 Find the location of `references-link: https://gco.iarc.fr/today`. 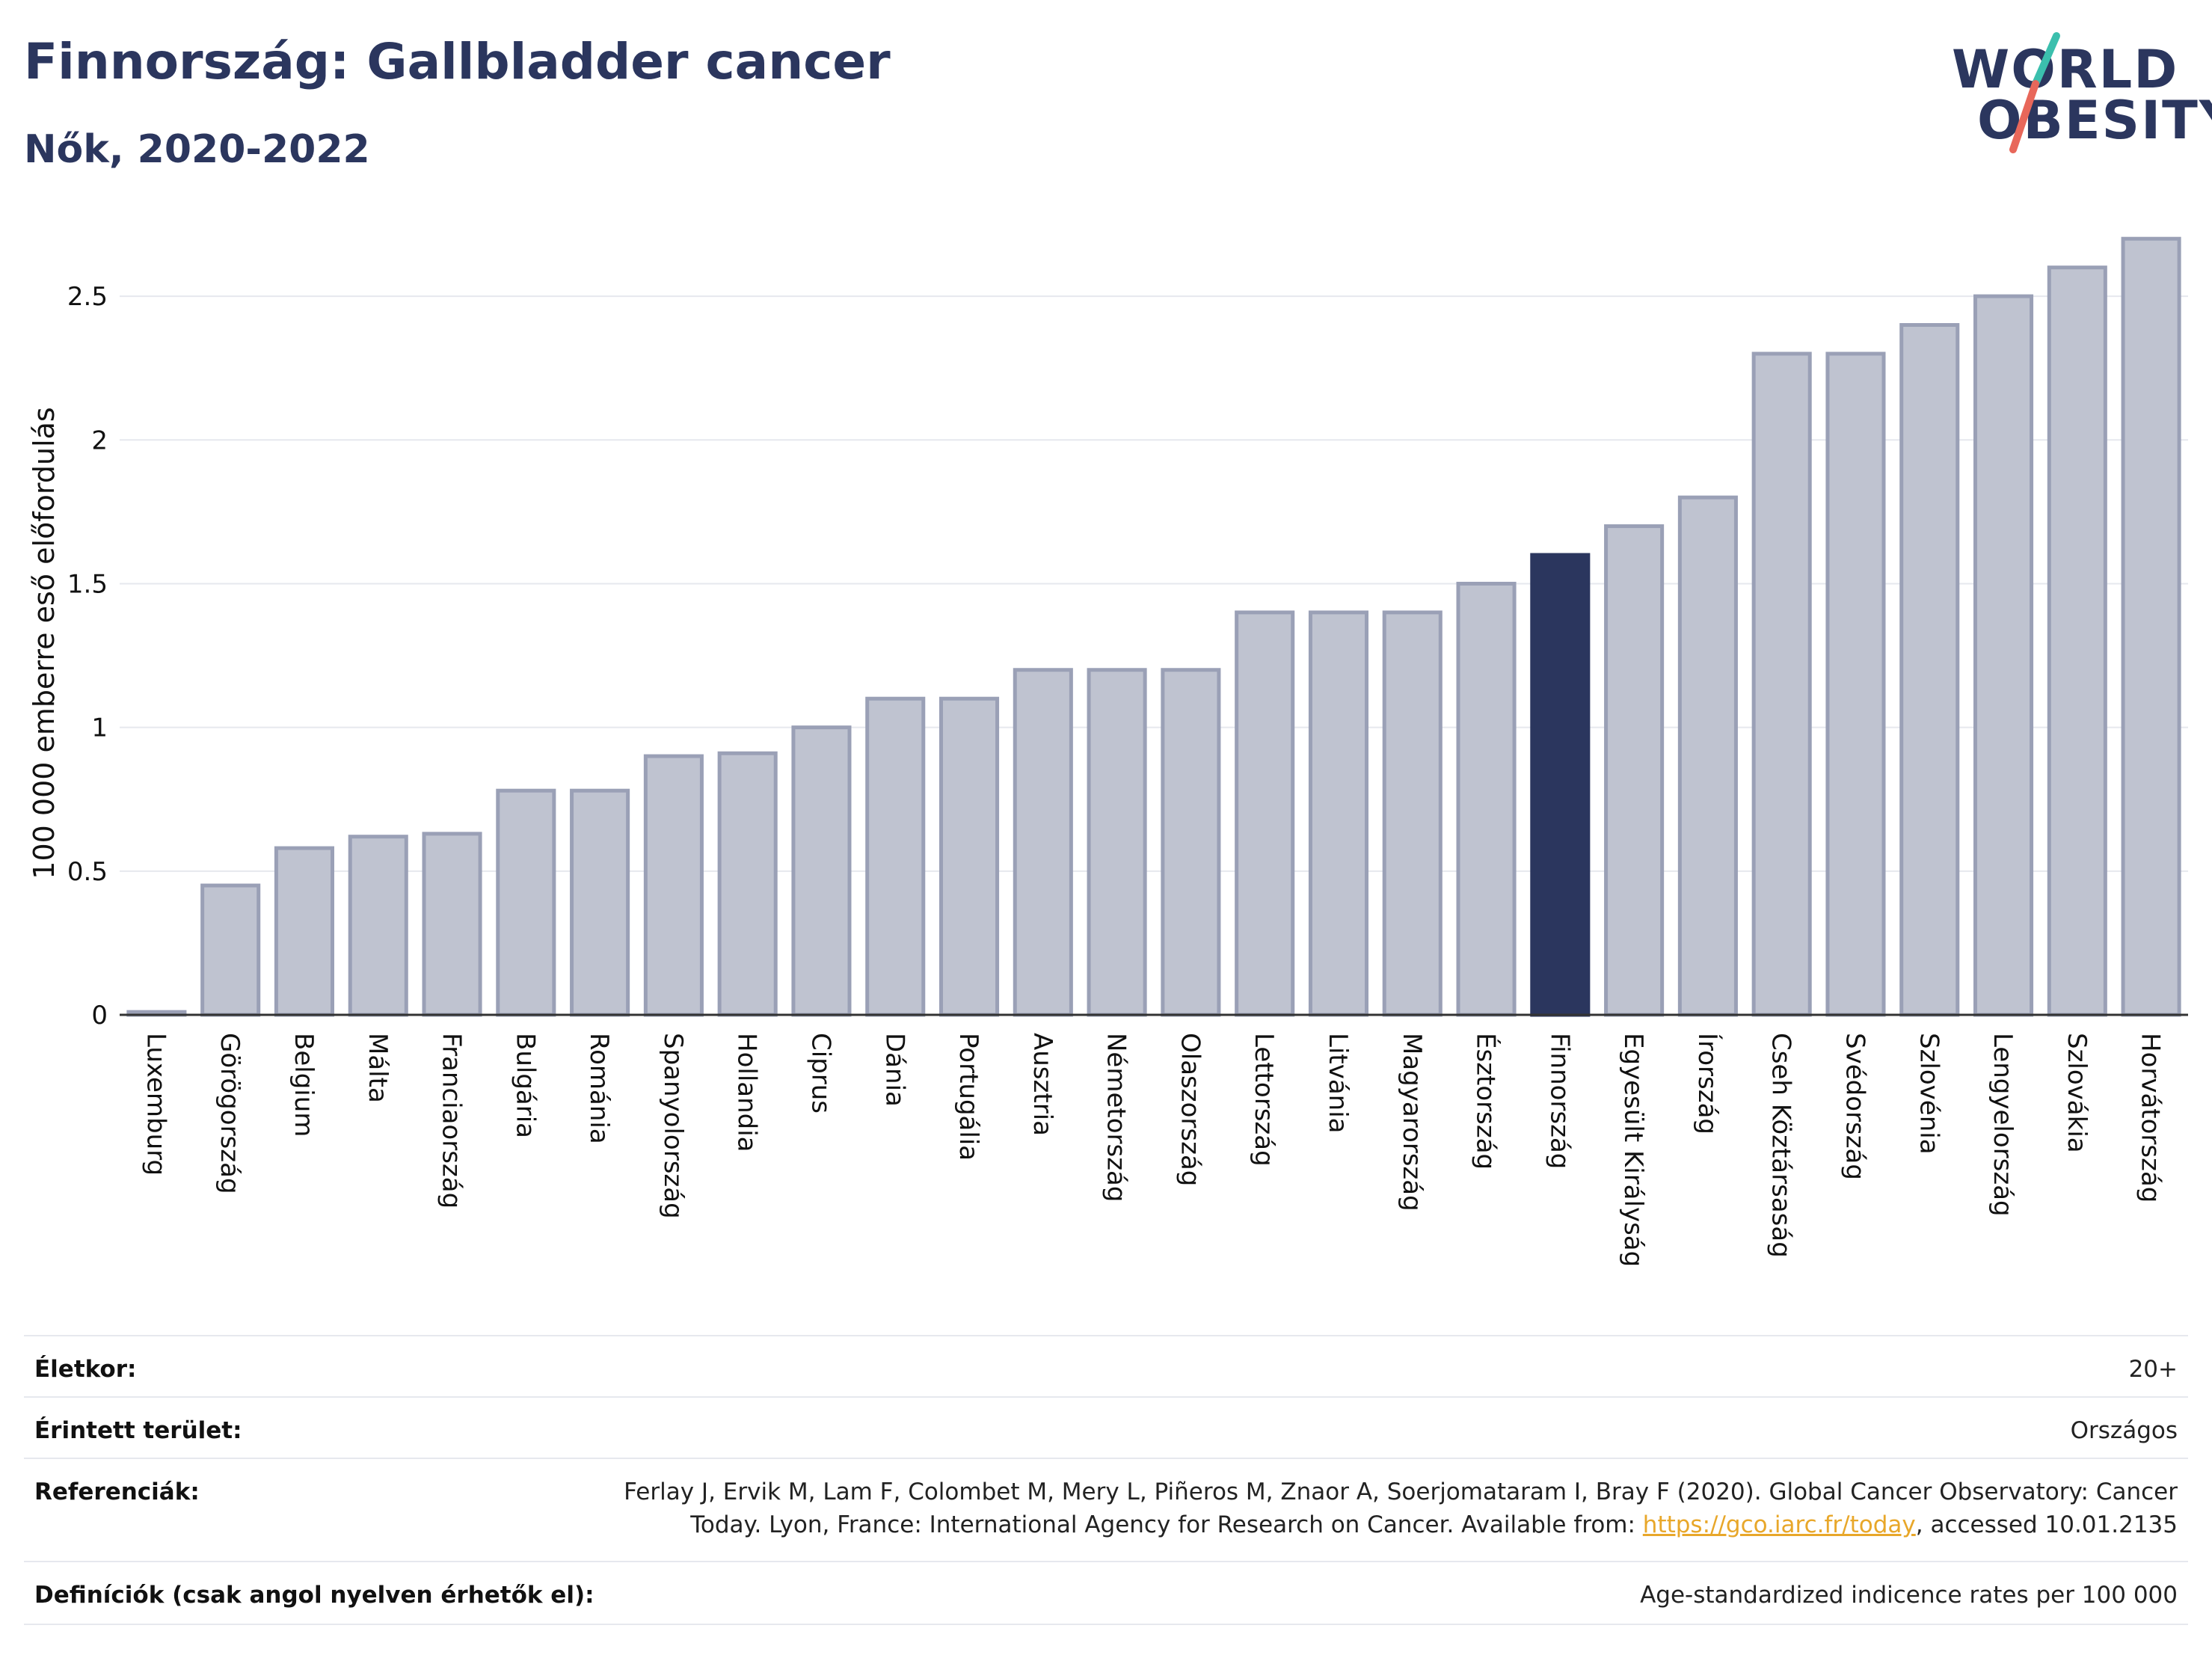

references-link: https://gco.iarc.fr/today is located at coordinates (1779, 1524).